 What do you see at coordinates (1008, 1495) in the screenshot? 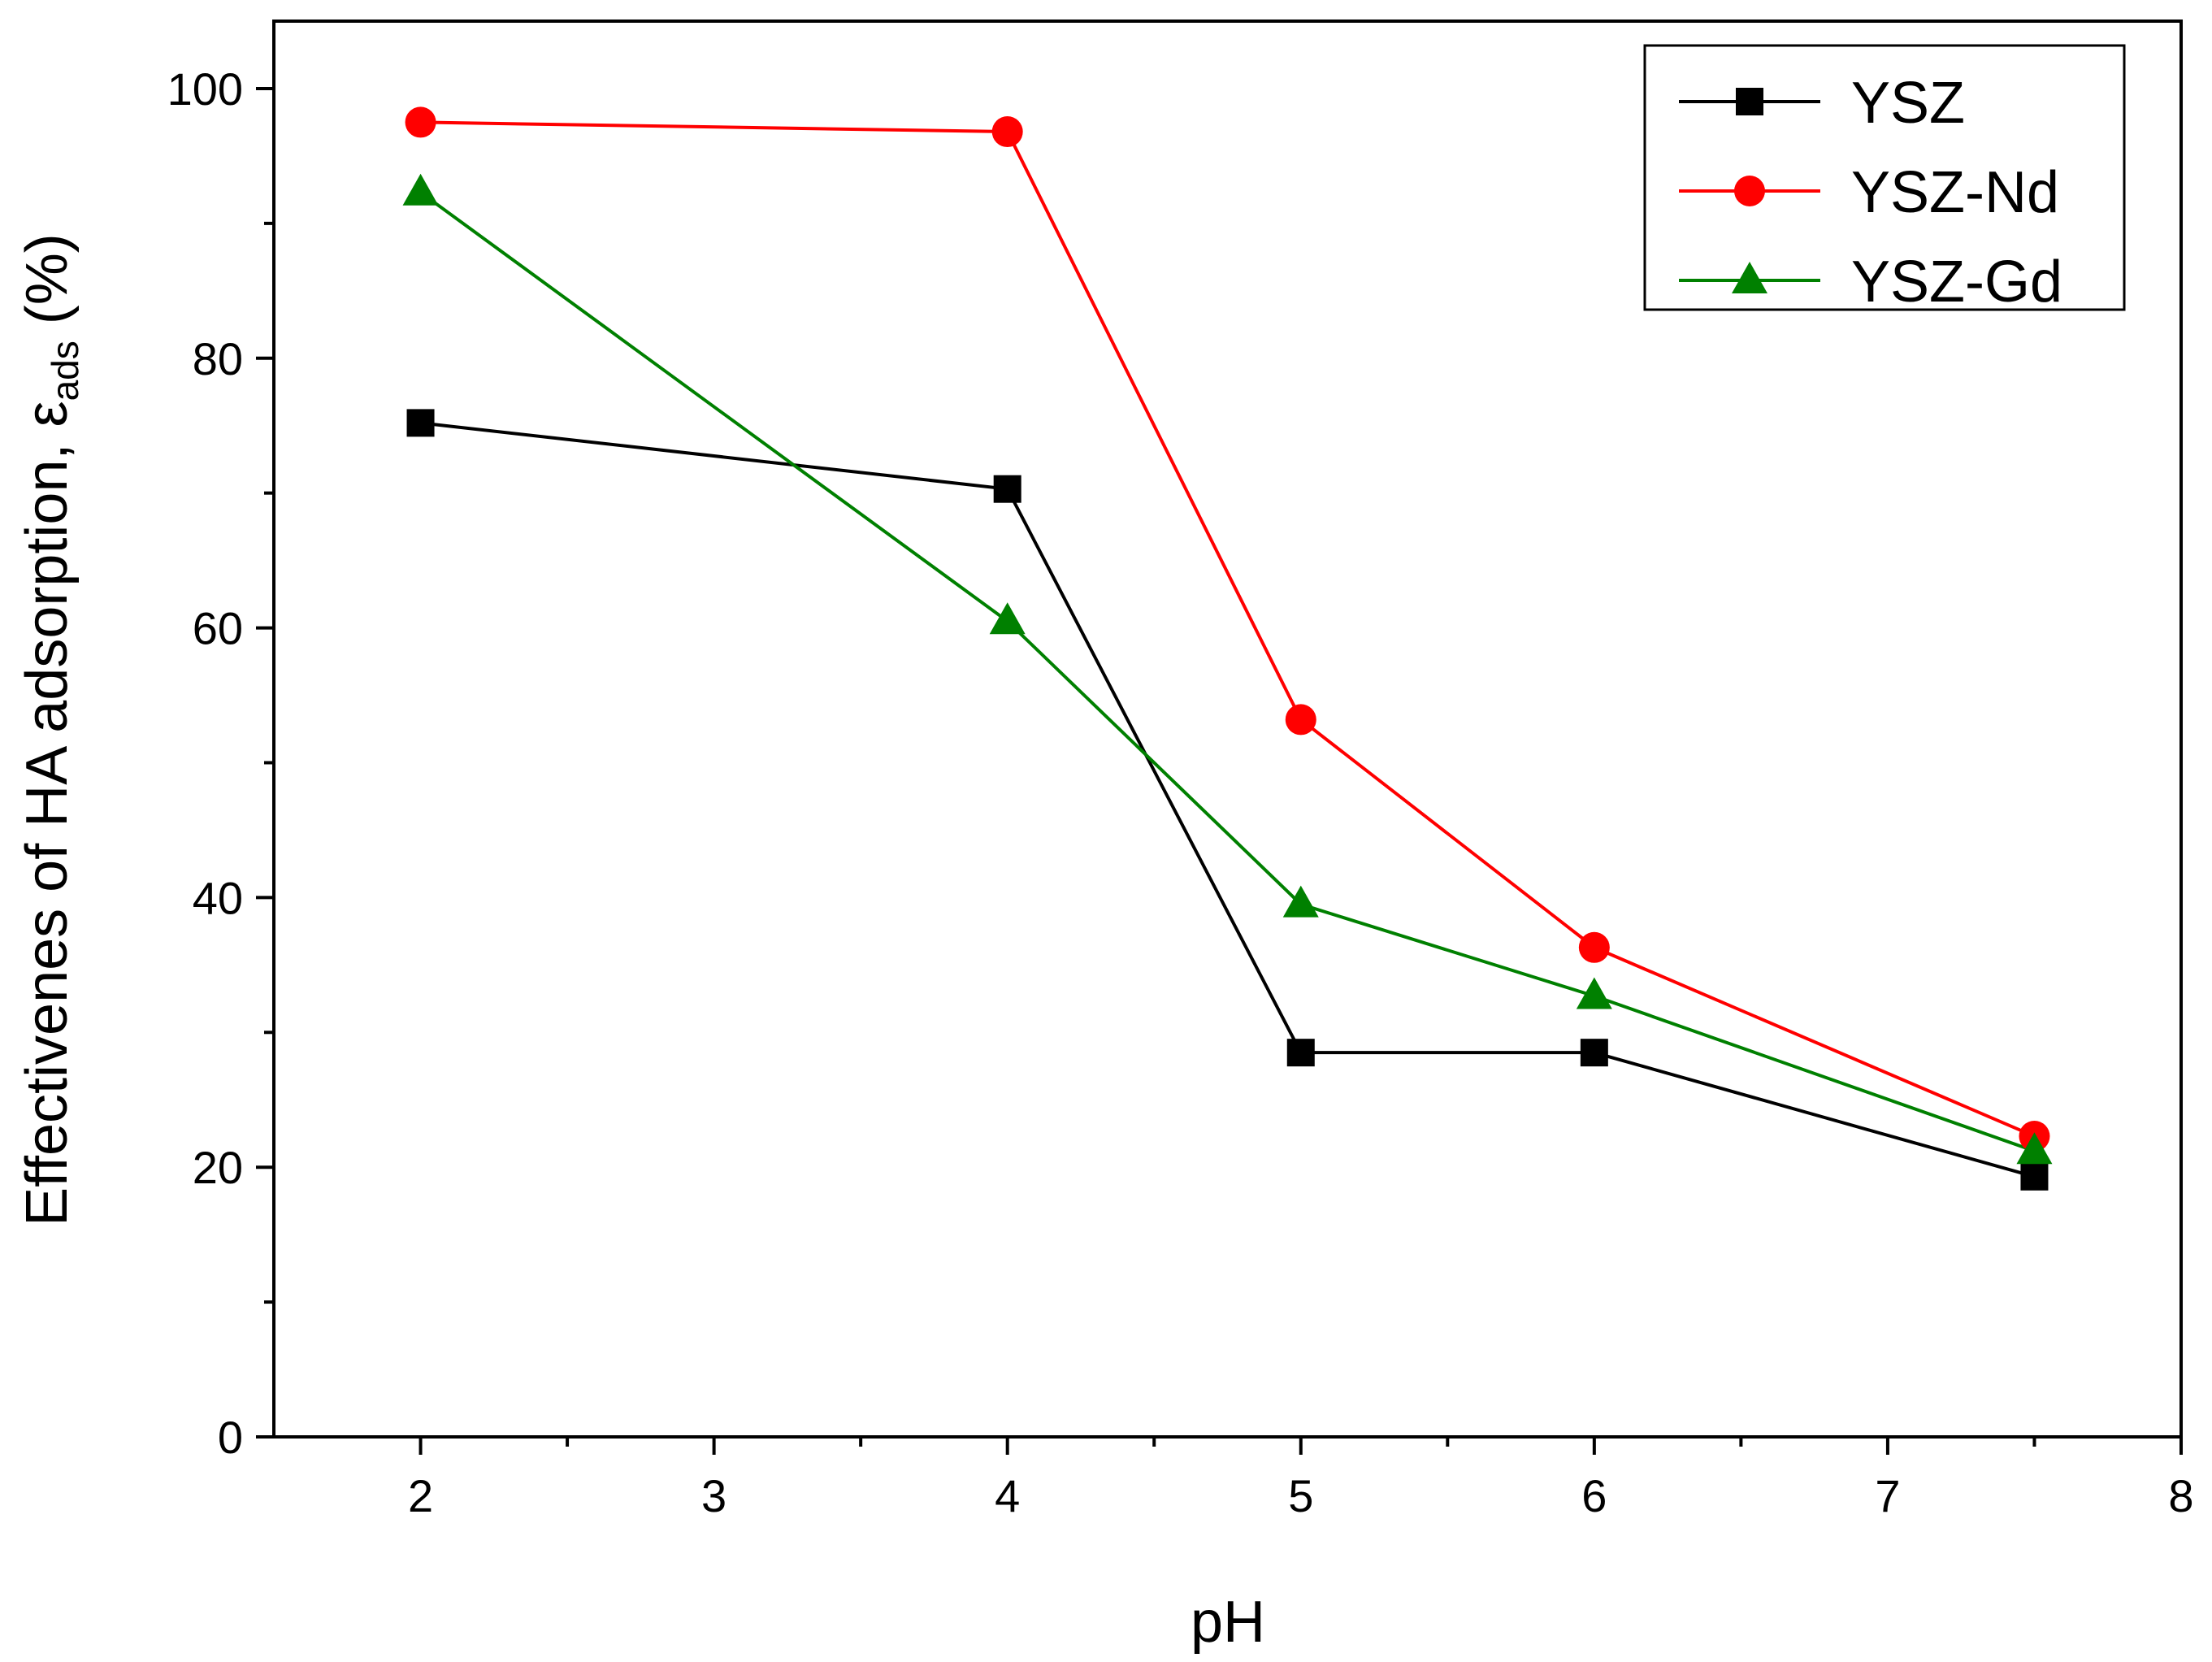
I see `x-tick-label: 4` at bounding box center [1008, 1495].